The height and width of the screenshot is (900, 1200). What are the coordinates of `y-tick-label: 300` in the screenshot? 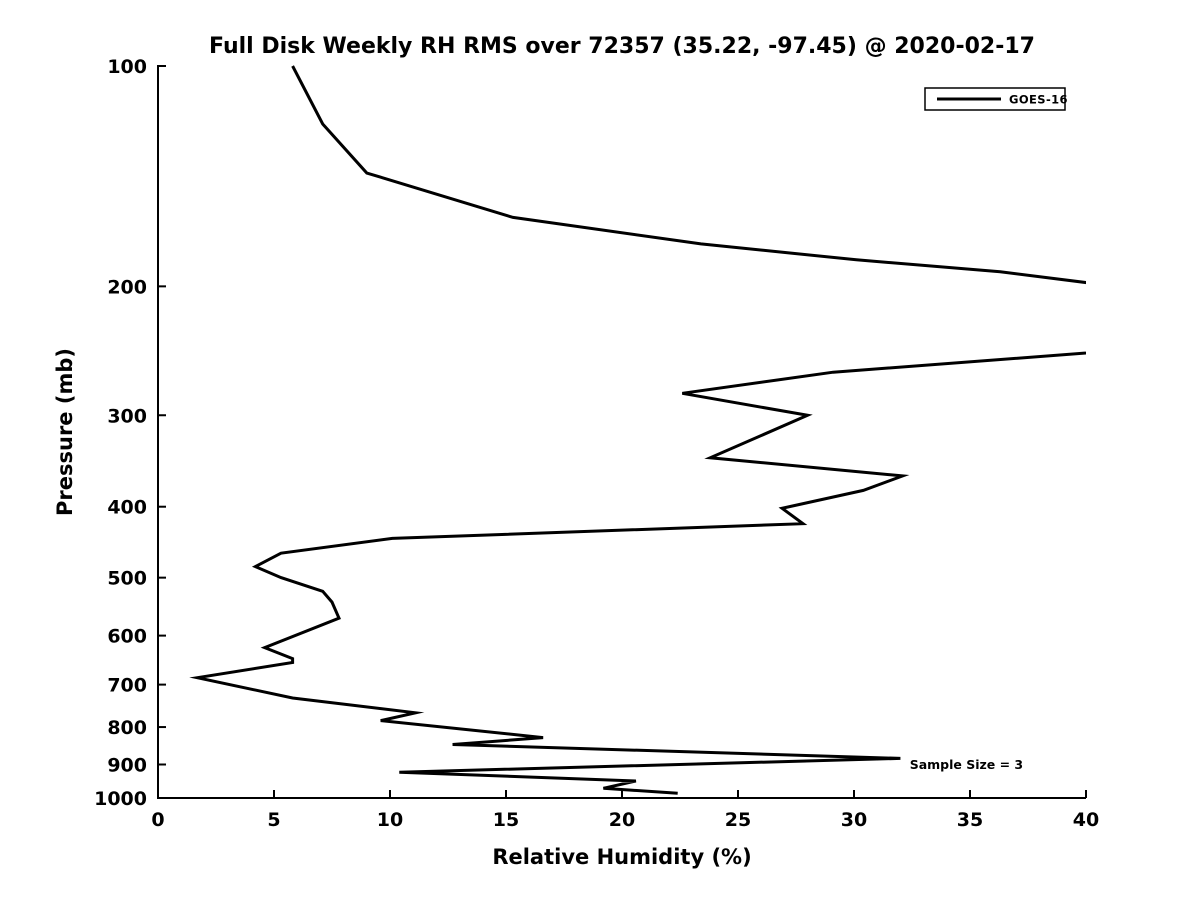 It's located at (127, 416).